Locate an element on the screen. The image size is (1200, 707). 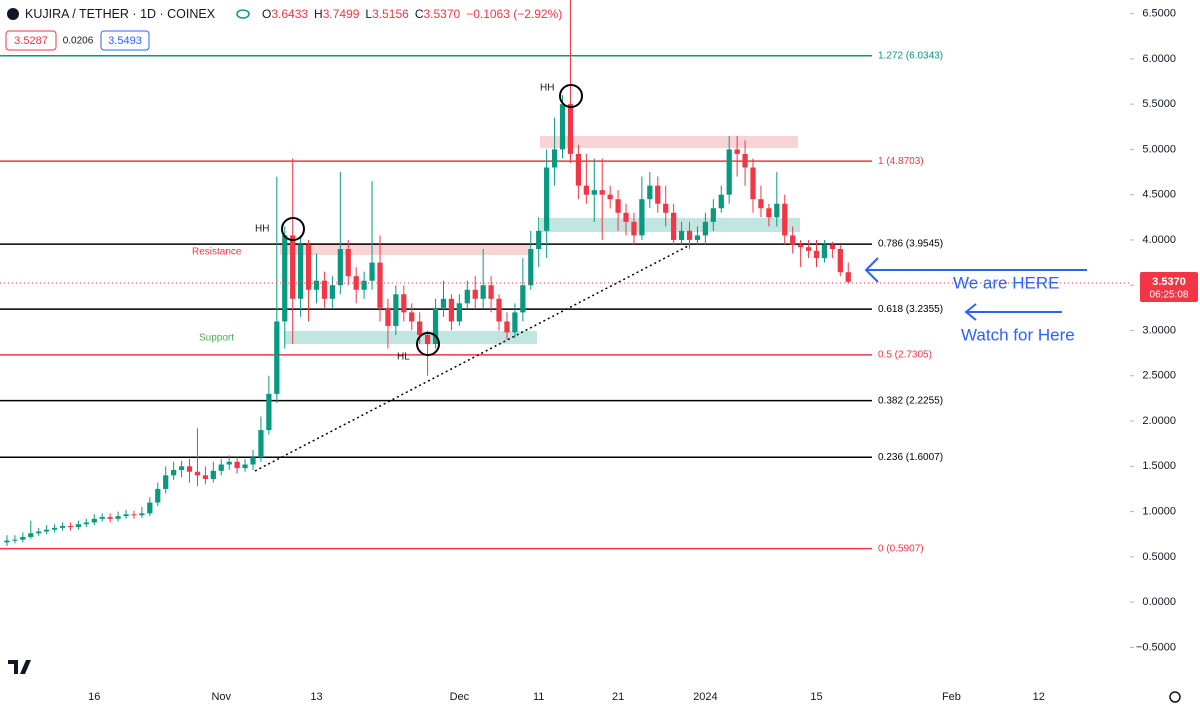
price-label-box is located at coordinates (1169, 287).